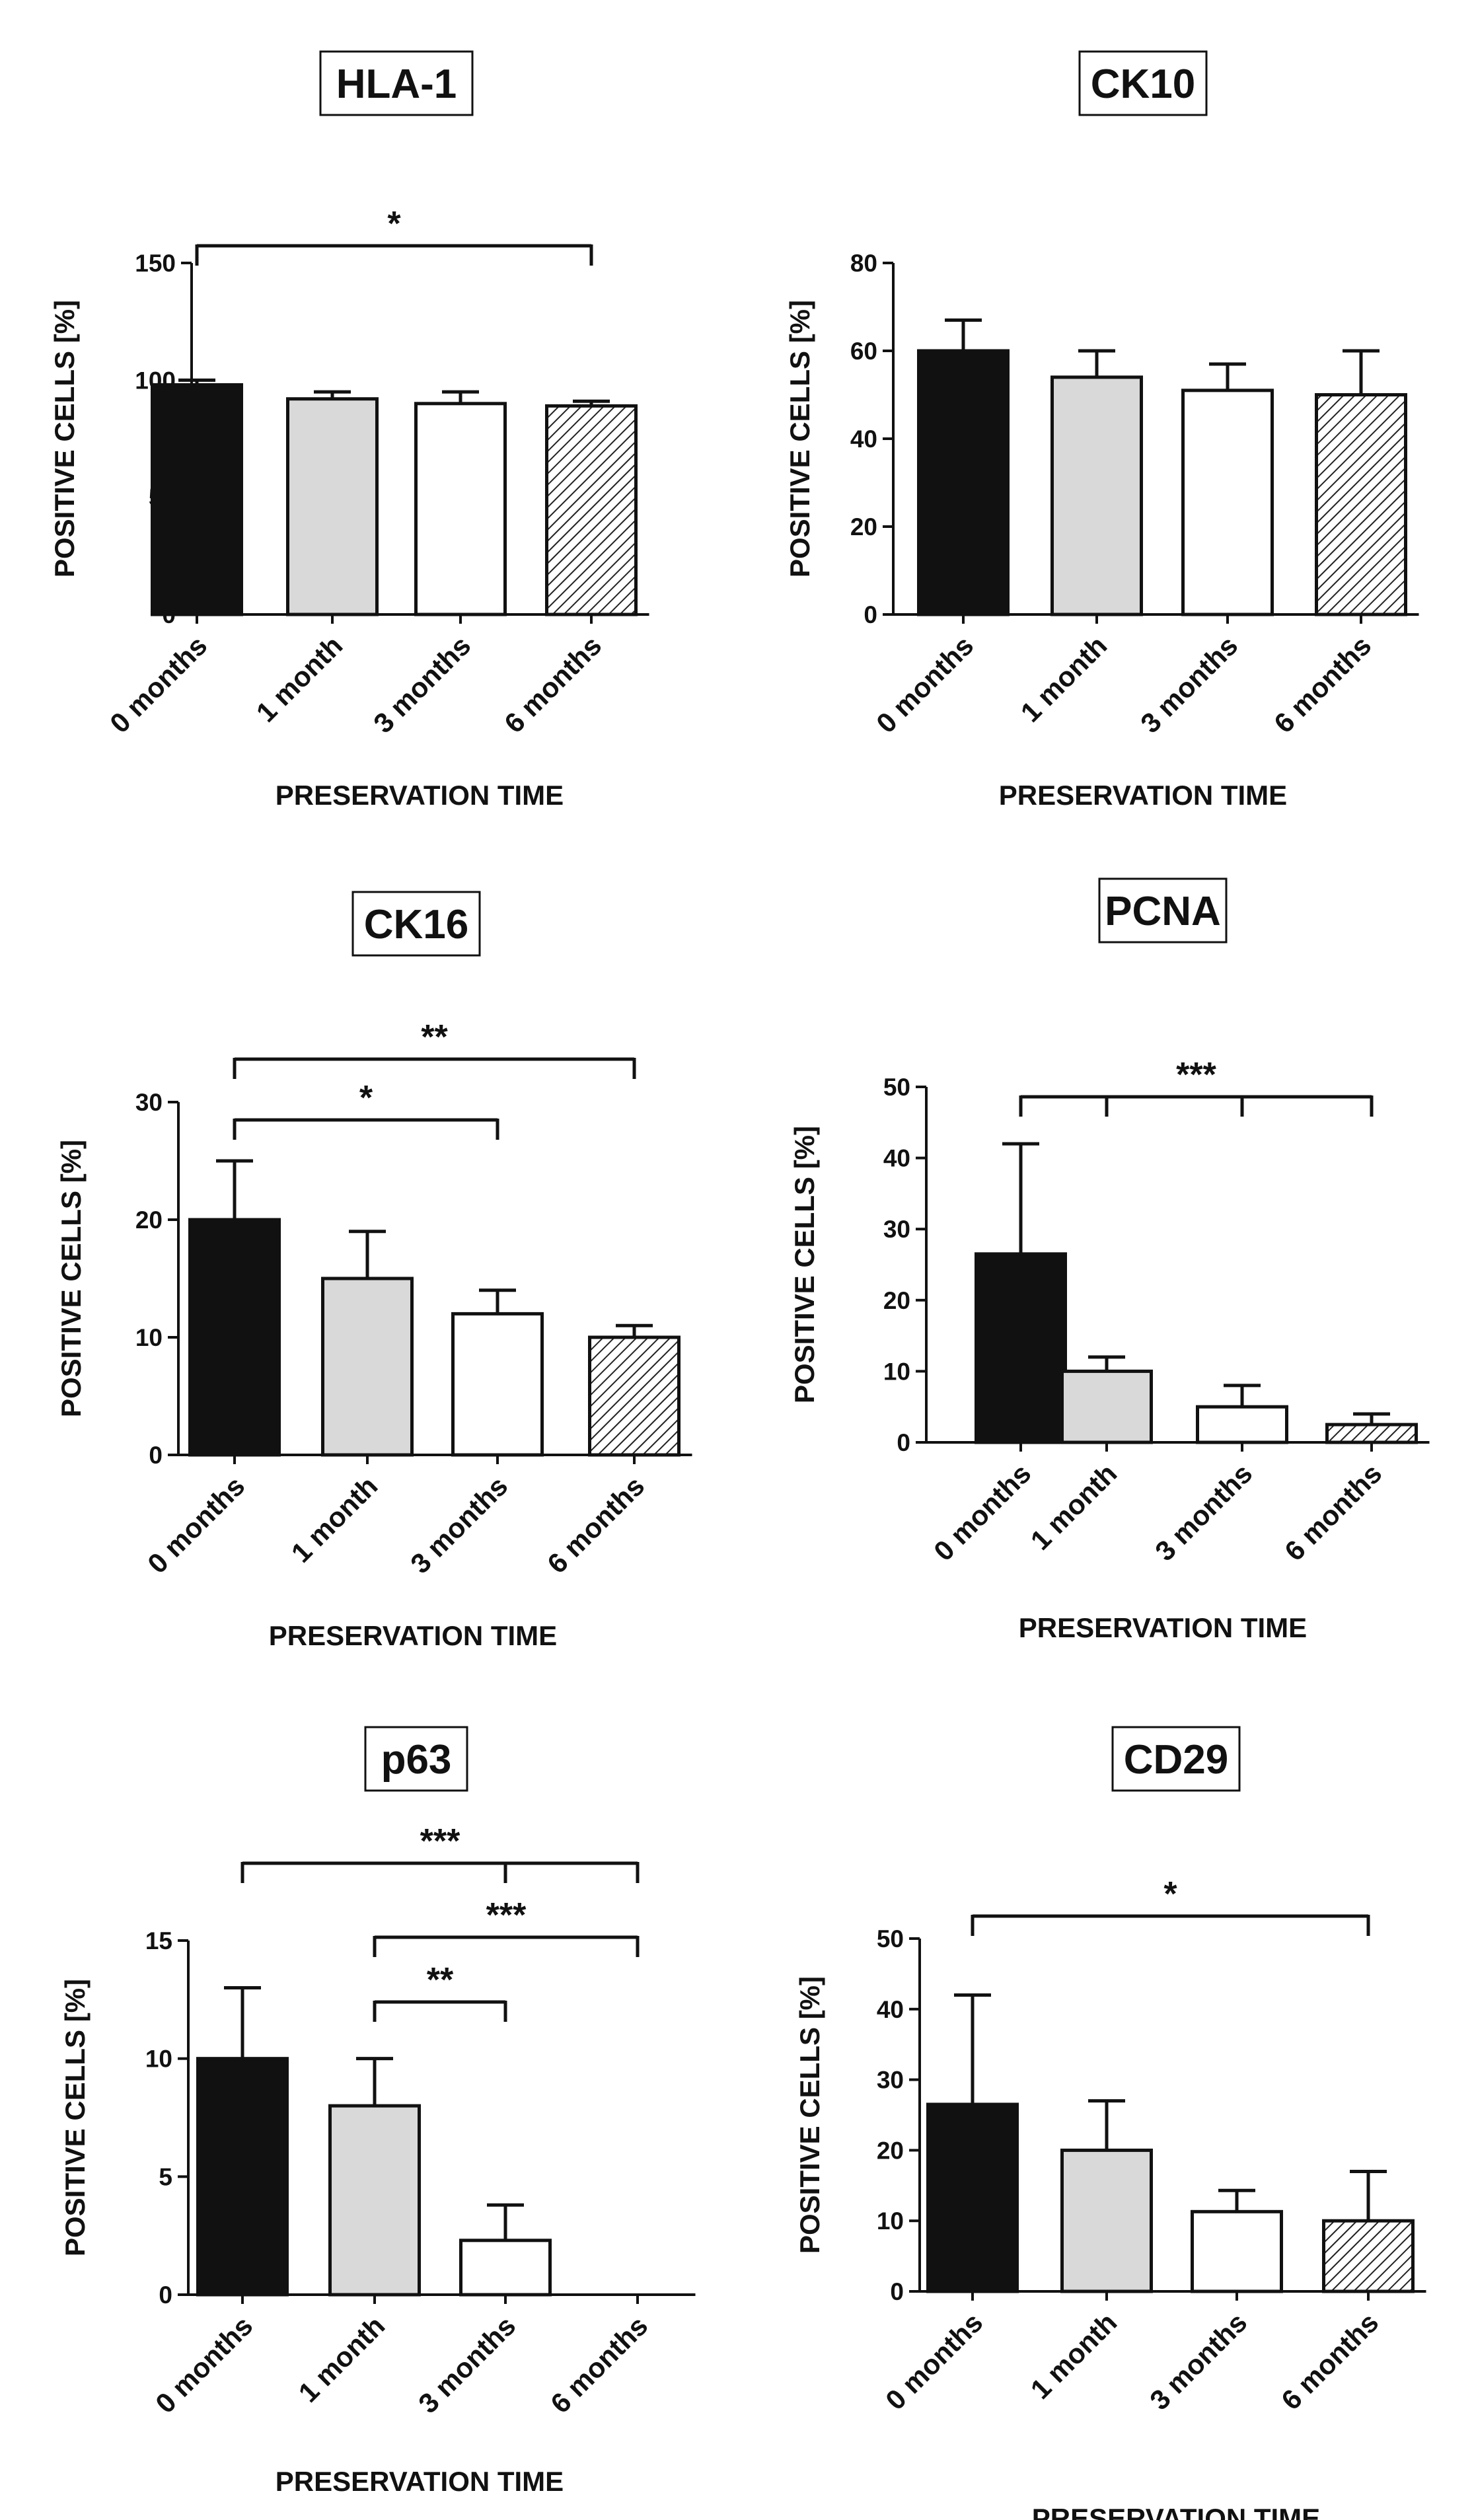 Image resolution: width=1474 pixels, height=2520 pixels. What do you see at coordinates (863, 263) in the screenshot?
I see `y-tick-label: 80` at bounding box center [863, 263].